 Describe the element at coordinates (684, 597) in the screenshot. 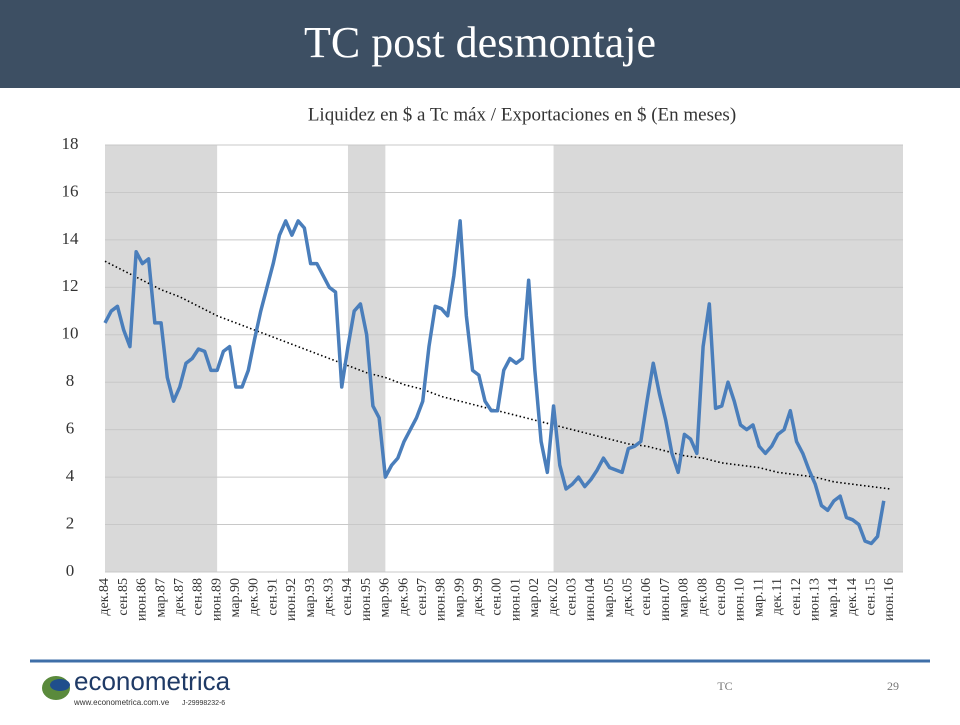

I see `x-tick-label: мар.08` at that location.